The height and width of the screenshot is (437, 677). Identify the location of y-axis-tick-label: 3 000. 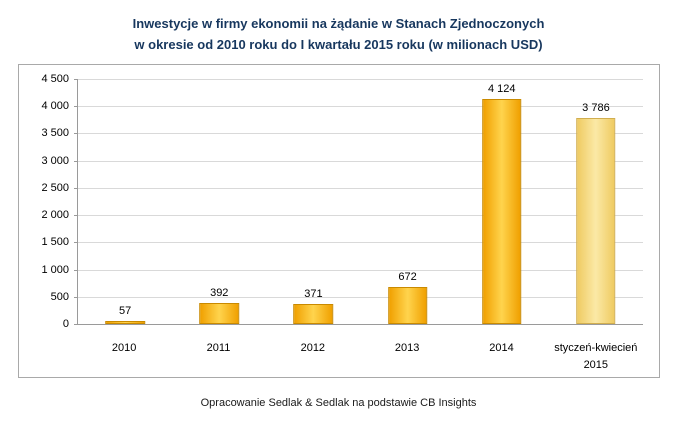
(55, 160).